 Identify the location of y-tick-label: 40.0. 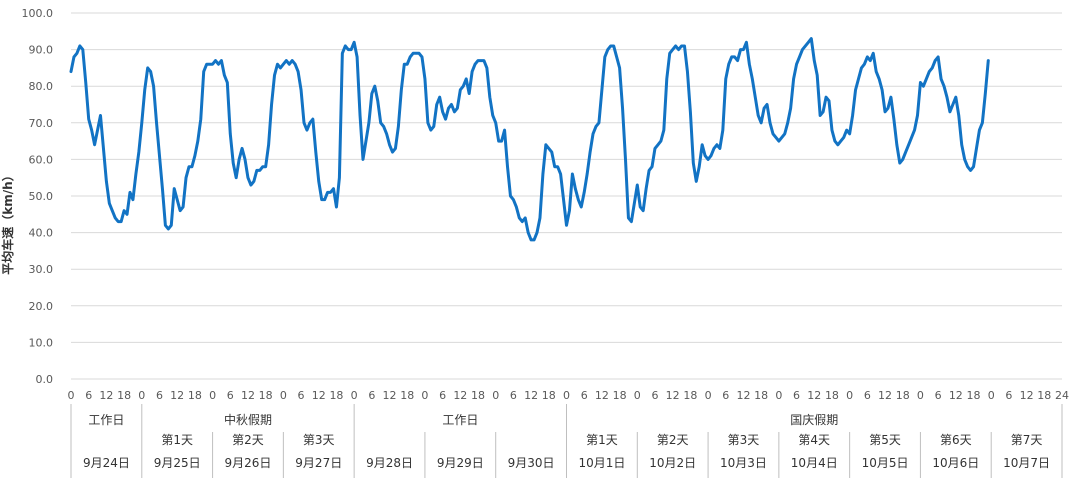
(41, 233).